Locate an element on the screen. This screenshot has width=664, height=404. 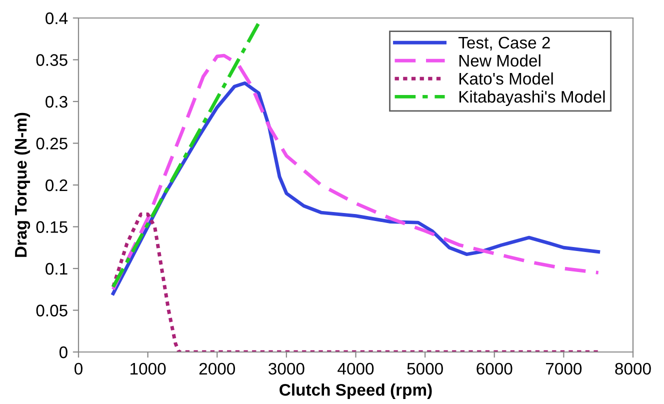
x-tick-label: 0 is located at coordinates (78, 368).